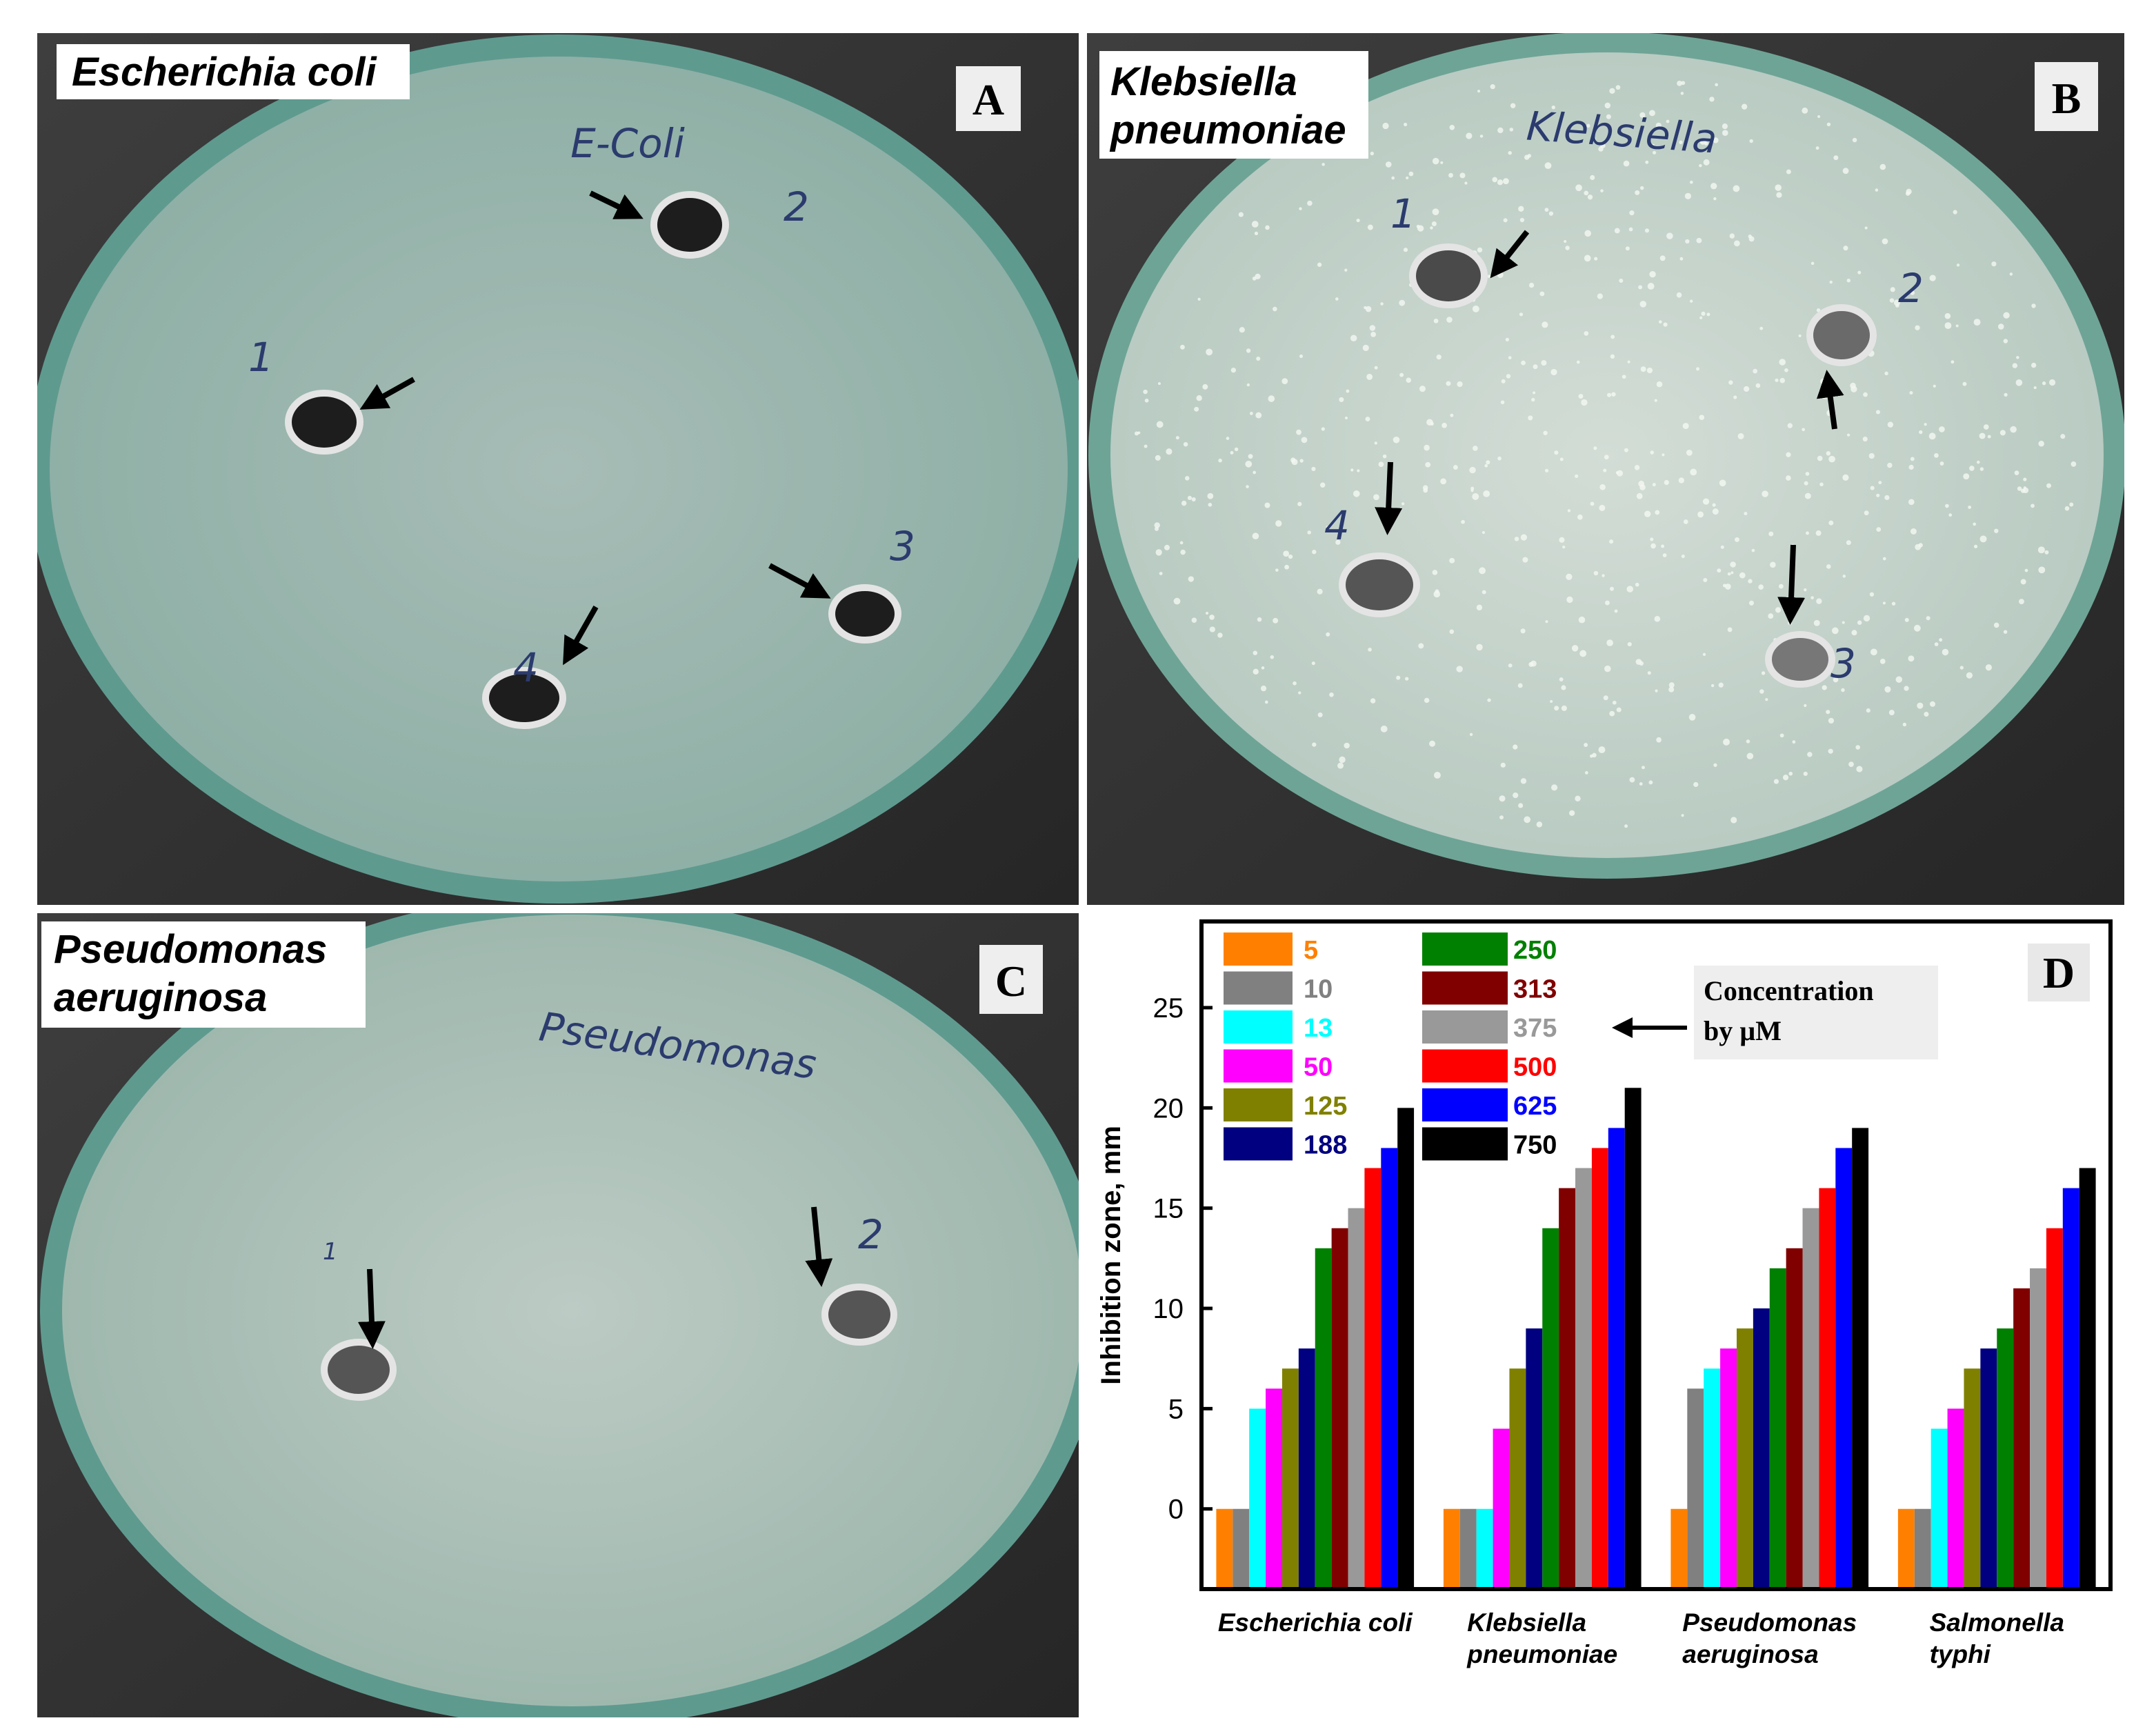  What do you see at coordinates (1203, 81) in the screenshot?
I see `organism-label: Klebsiella` at bounding box center [1203, 81].